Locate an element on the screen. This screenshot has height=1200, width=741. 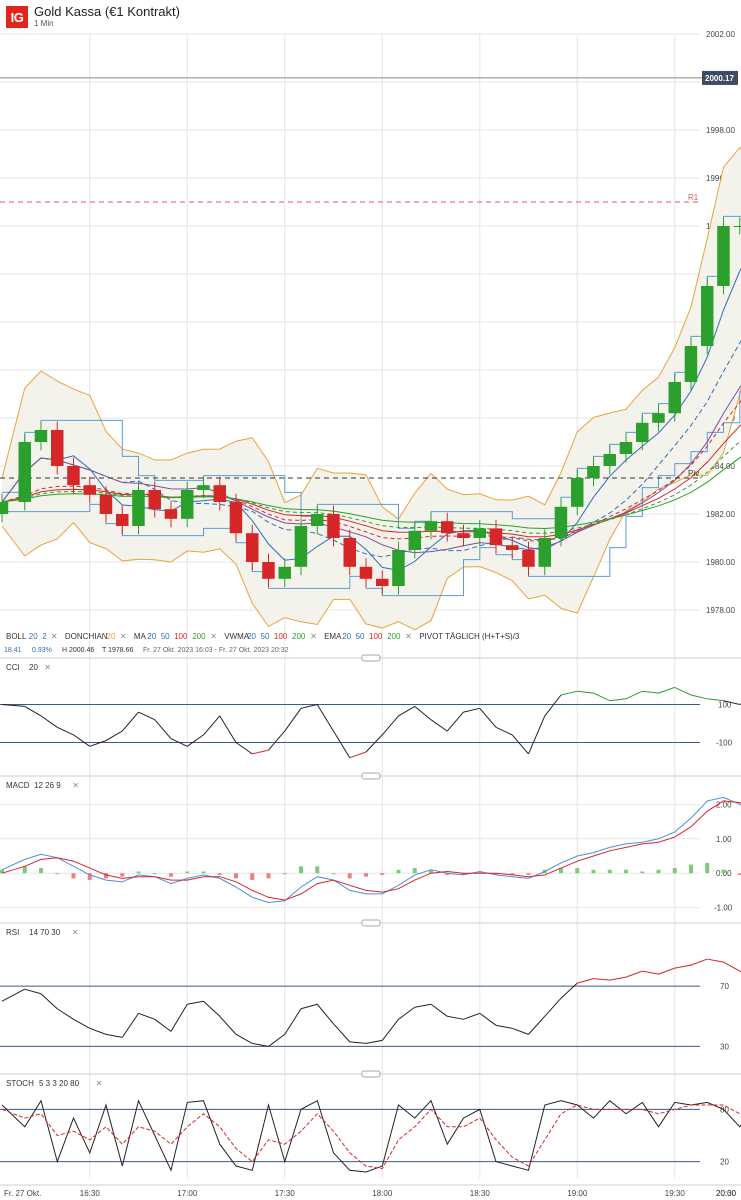
stat-change: 18.41 is located at coordinates (13, 650).